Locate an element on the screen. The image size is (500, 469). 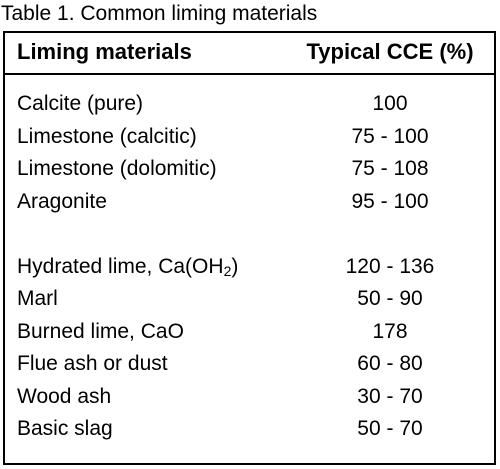
cce-cell: 30 - 70 is located at coordinates (390, 396).